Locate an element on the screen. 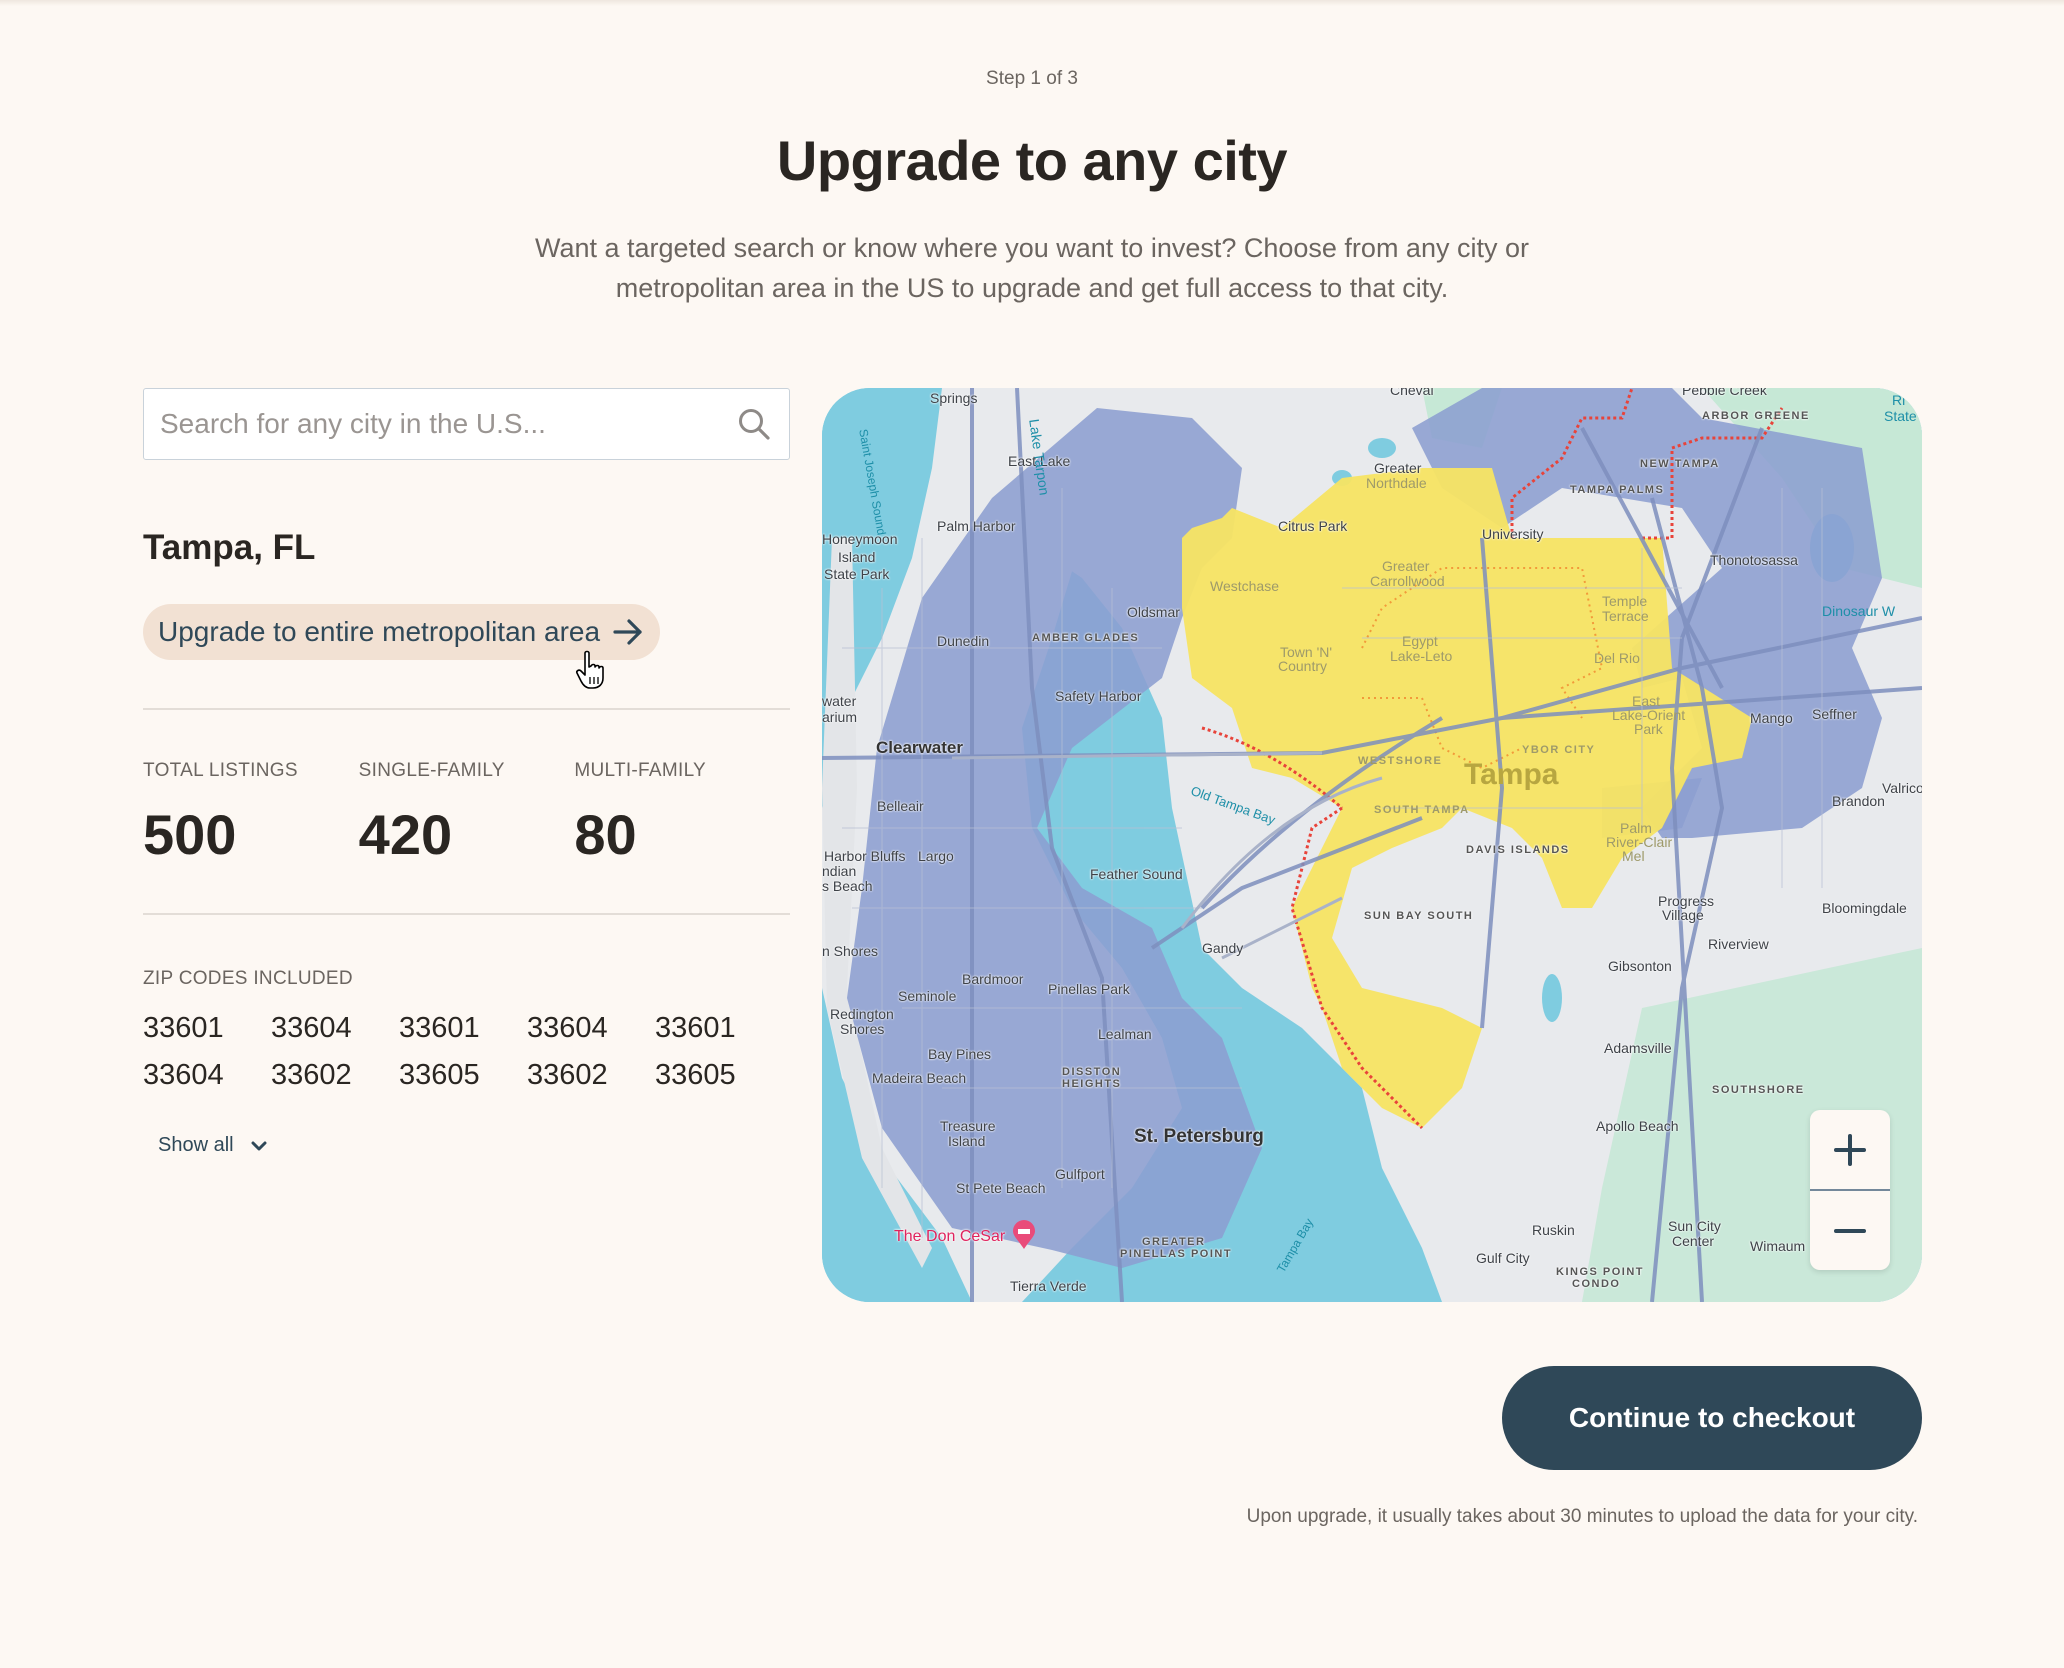  map-label: Lake-Leto is located at coordinates (1421, 656).